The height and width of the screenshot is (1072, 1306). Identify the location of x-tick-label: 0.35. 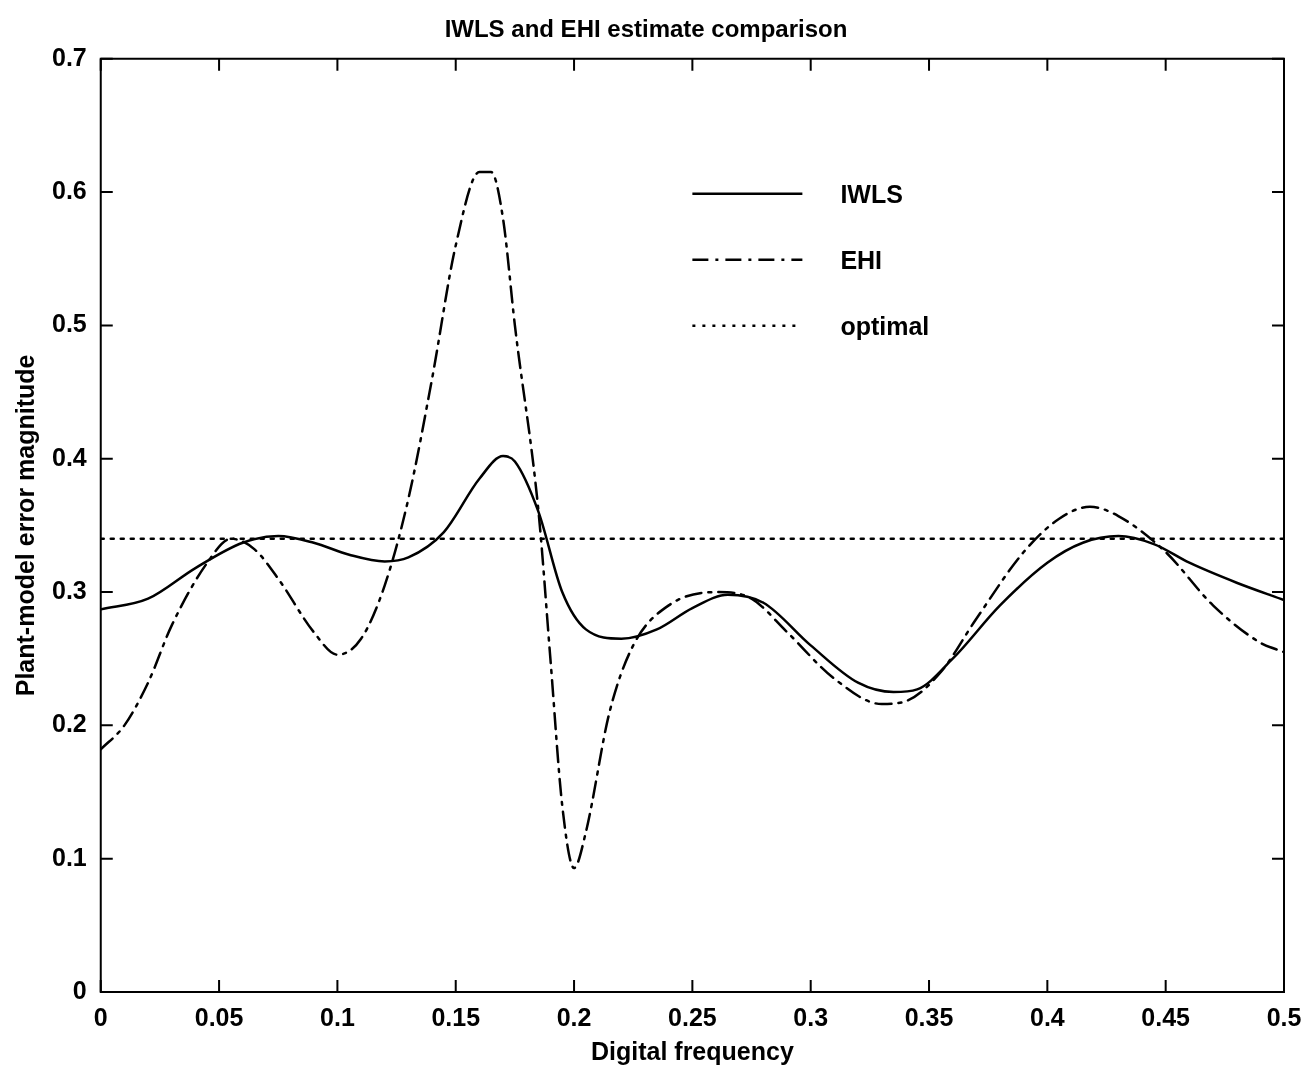
(929, 1016).